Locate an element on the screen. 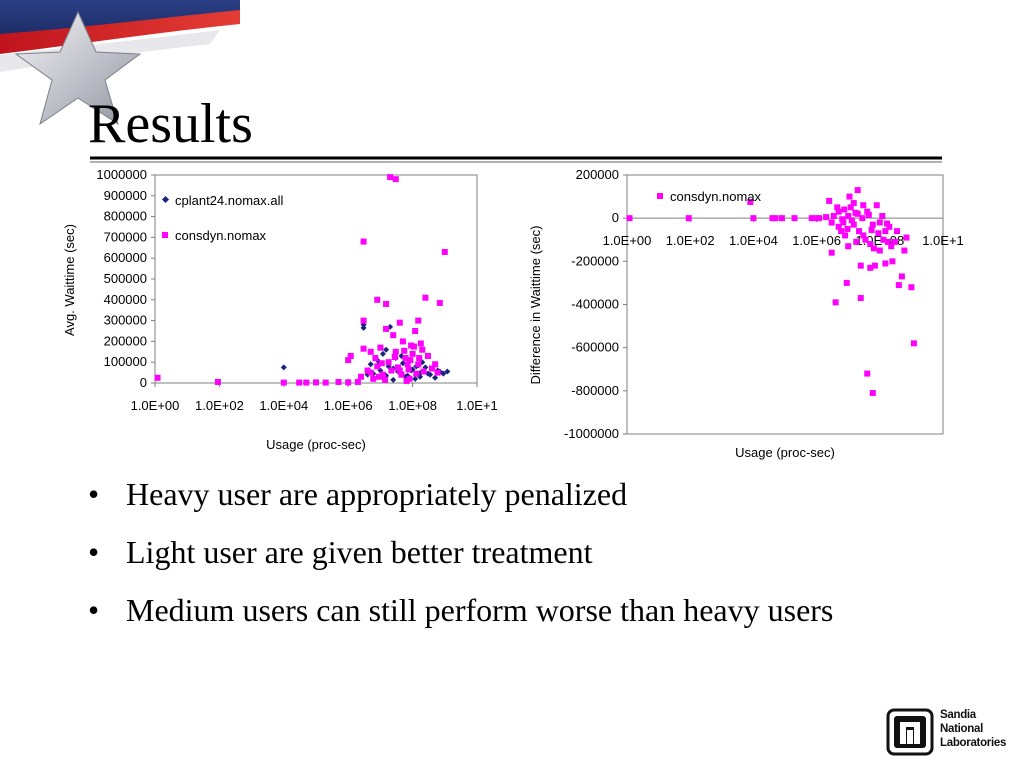  y-tick-label: -200000 is located at coordinates (595, 260).